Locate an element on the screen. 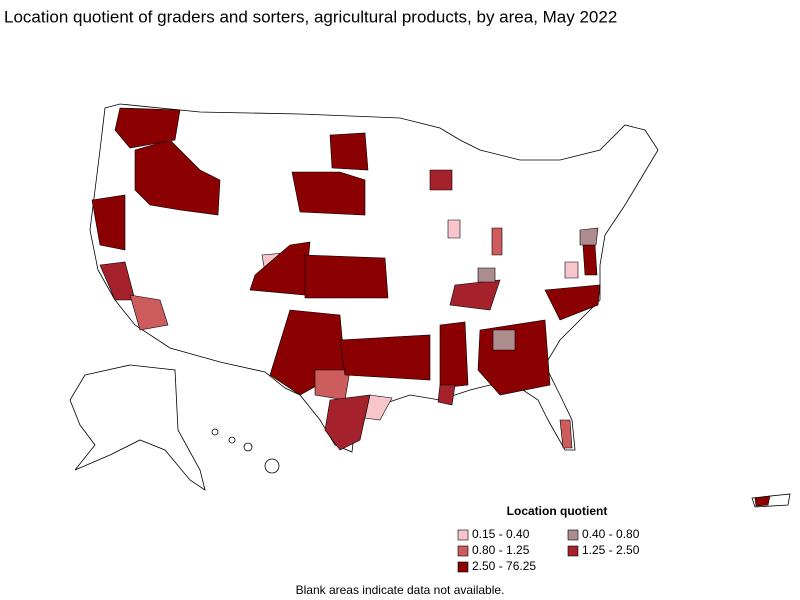 The width and height of the screenshot is (800, 600). legend-label: 1.25 - 2.50 is located at coordinates (611, 550).